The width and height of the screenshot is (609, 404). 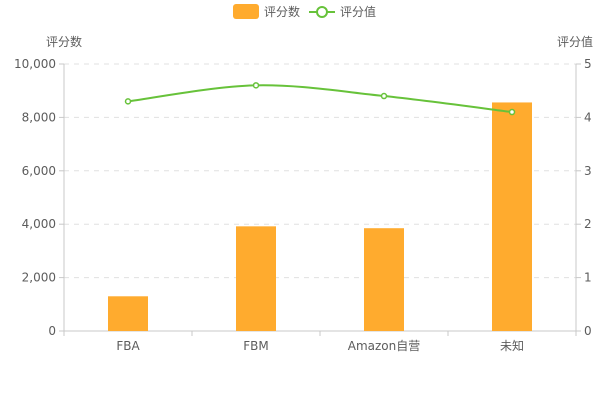 What do you see at coordinates (588, 331) in the screenshot?
I see `y-right-tick-label: 0` at bounding box center [588, 331].